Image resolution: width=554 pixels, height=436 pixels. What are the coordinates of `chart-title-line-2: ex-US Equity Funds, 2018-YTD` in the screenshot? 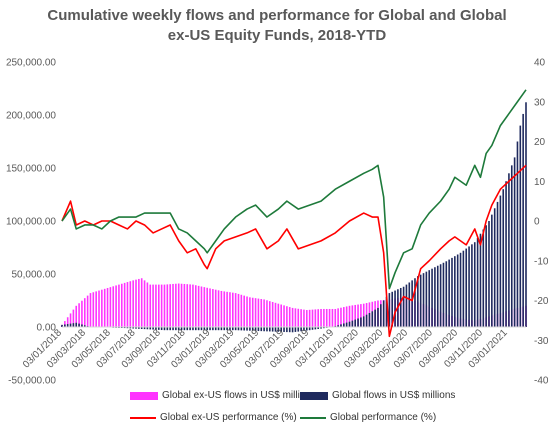 It's located at (277, 35).